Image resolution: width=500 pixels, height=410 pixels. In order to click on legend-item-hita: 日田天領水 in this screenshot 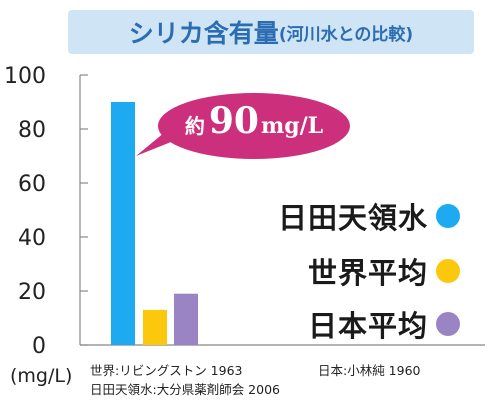, I will do `click(369, 216)`.